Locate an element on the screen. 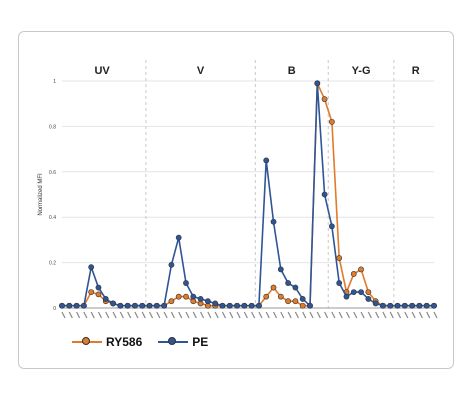 The height and width of the screenshot is (401, 474). legend: RY586 PE is located at coordinates (148, 342).